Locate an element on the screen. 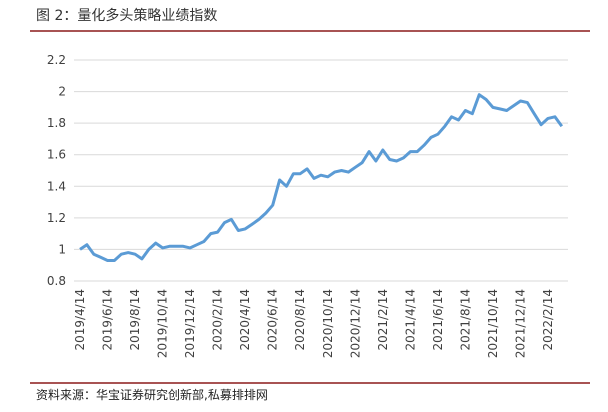 The width and height of the screenshot is (608, 412). x-tick-label: 2020/6/14 is located at coordinates (273, 320).